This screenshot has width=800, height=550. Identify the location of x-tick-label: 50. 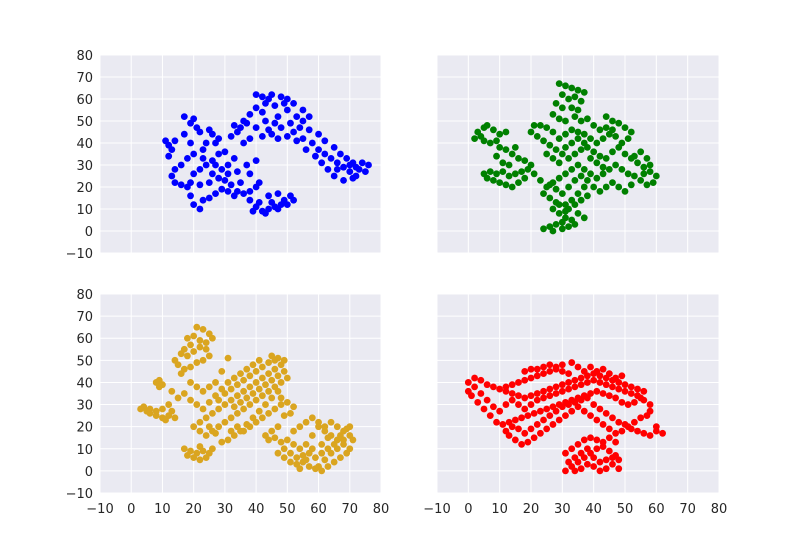
(625, 509).